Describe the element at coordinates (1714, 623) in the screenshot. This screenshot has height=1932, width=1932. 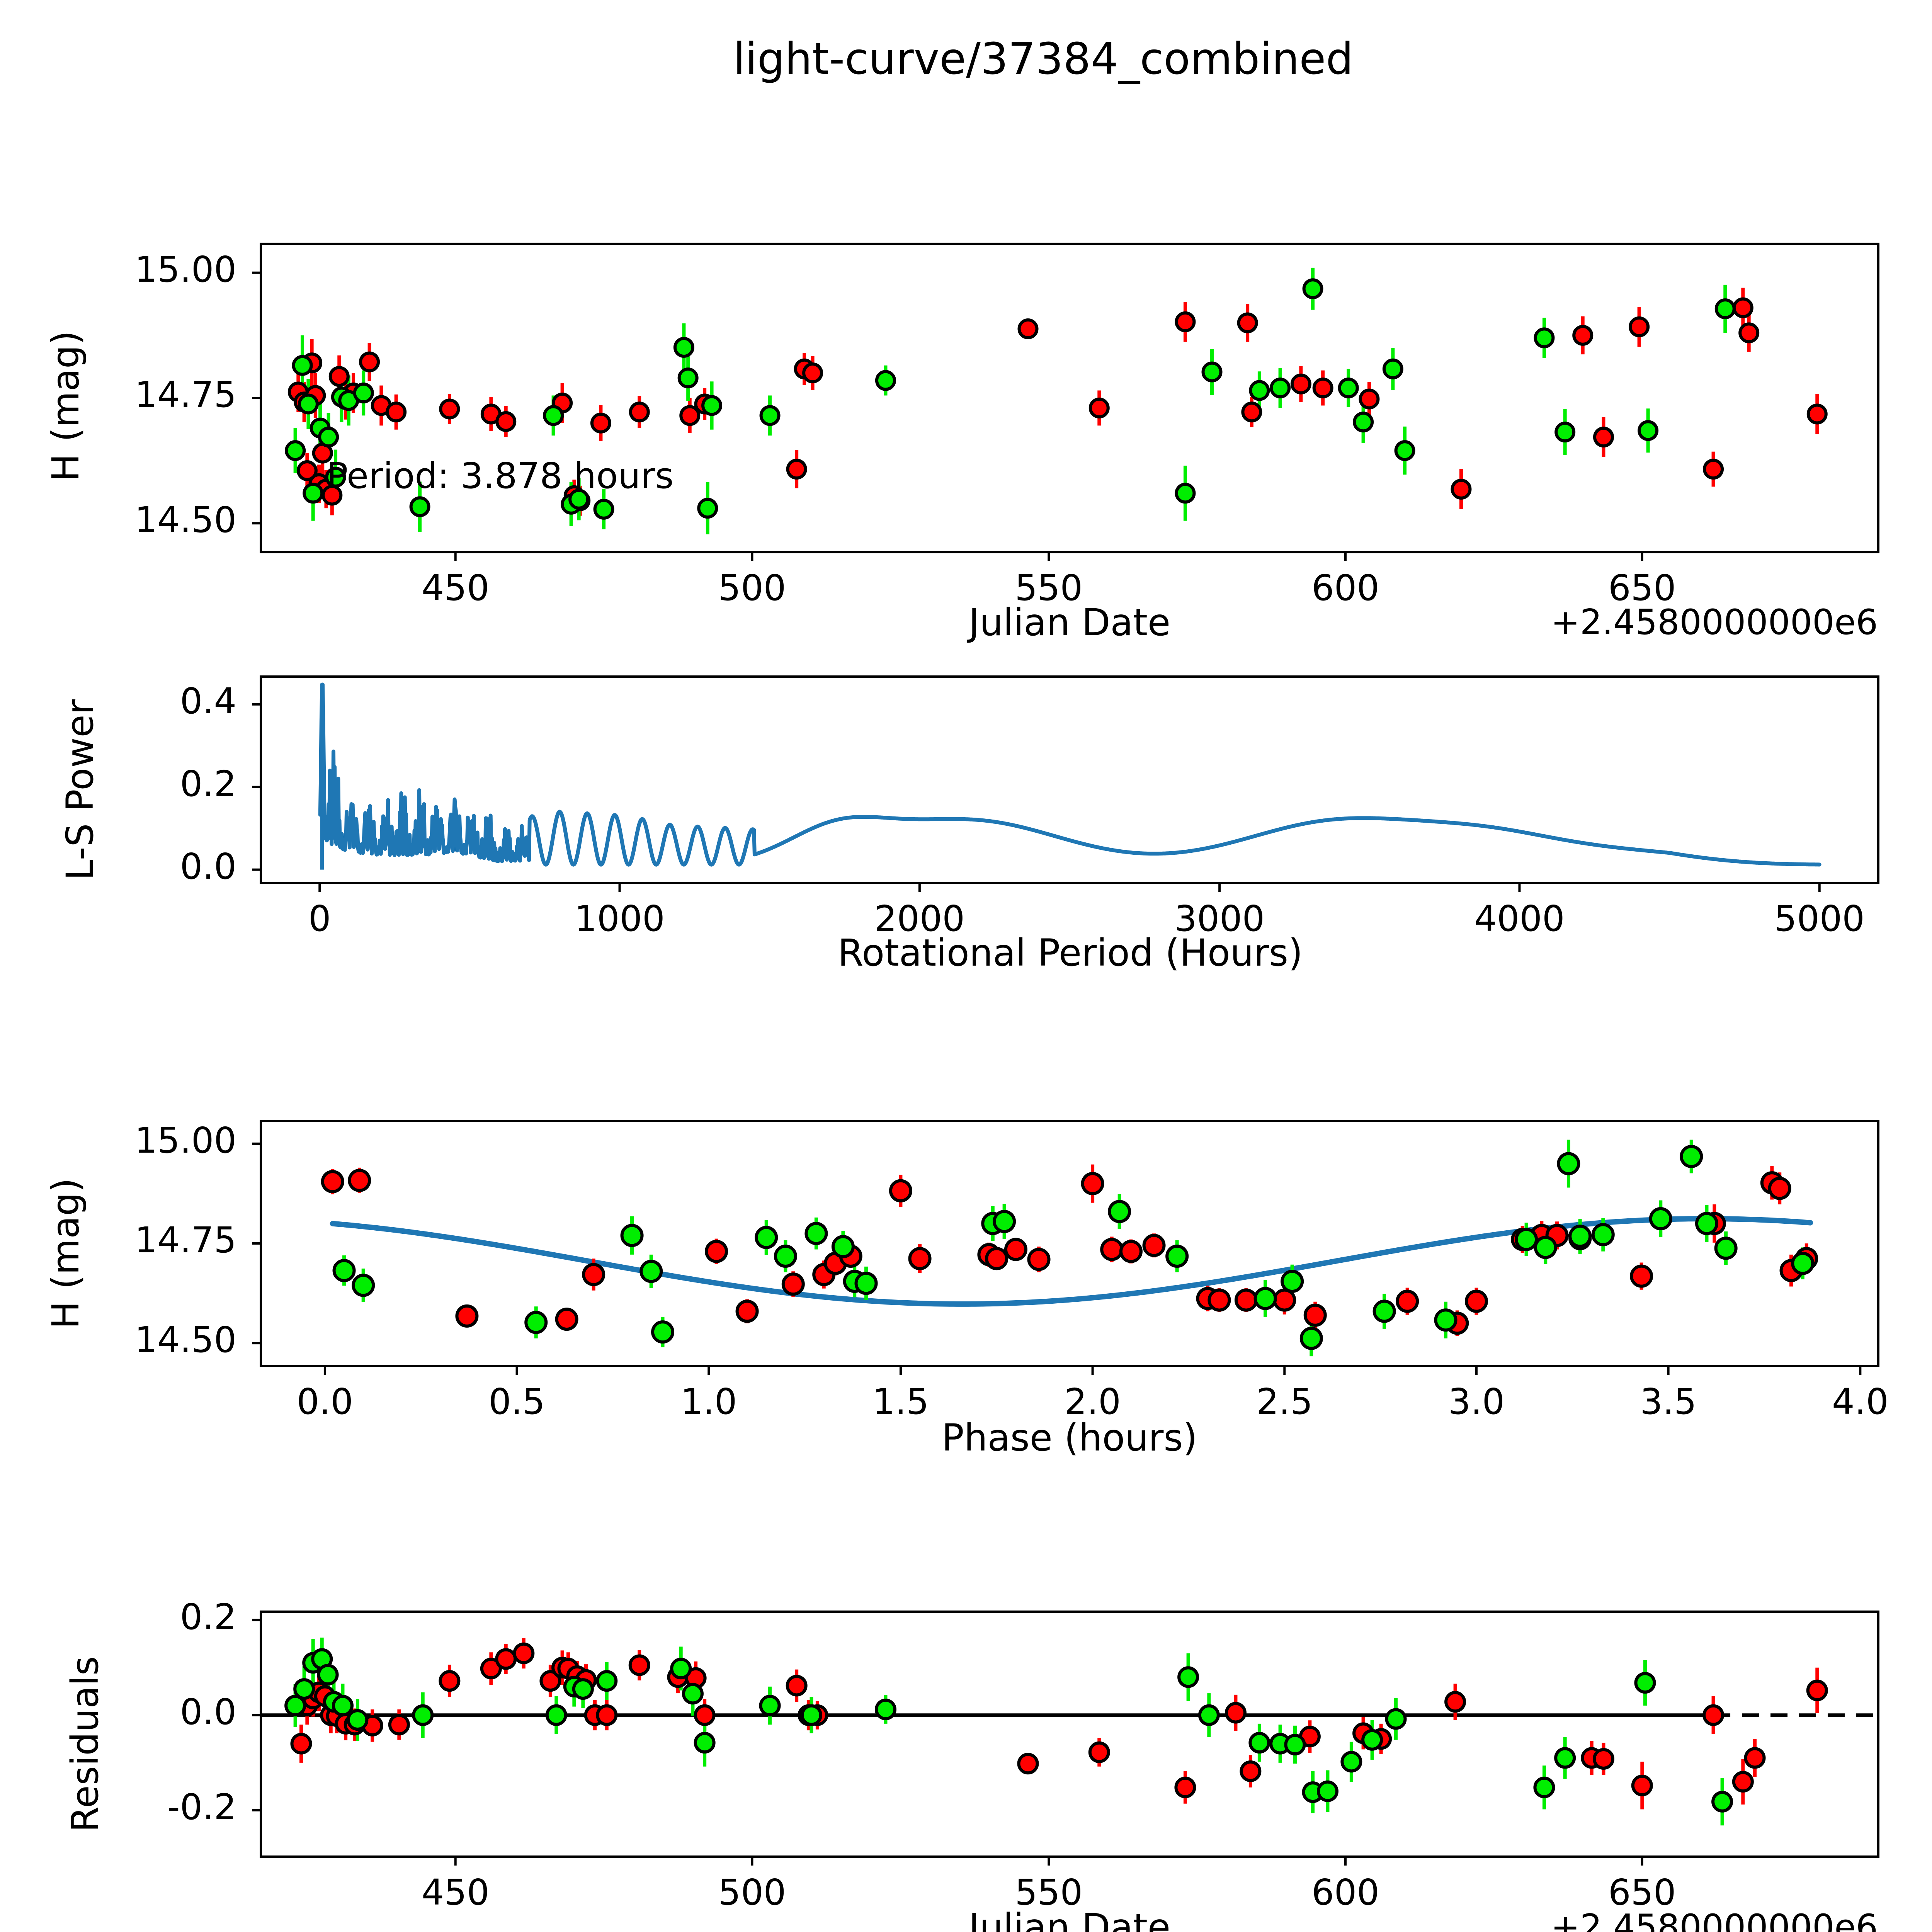
I see `lightcurve-x-offset: +2.4580000000e6` at that location.